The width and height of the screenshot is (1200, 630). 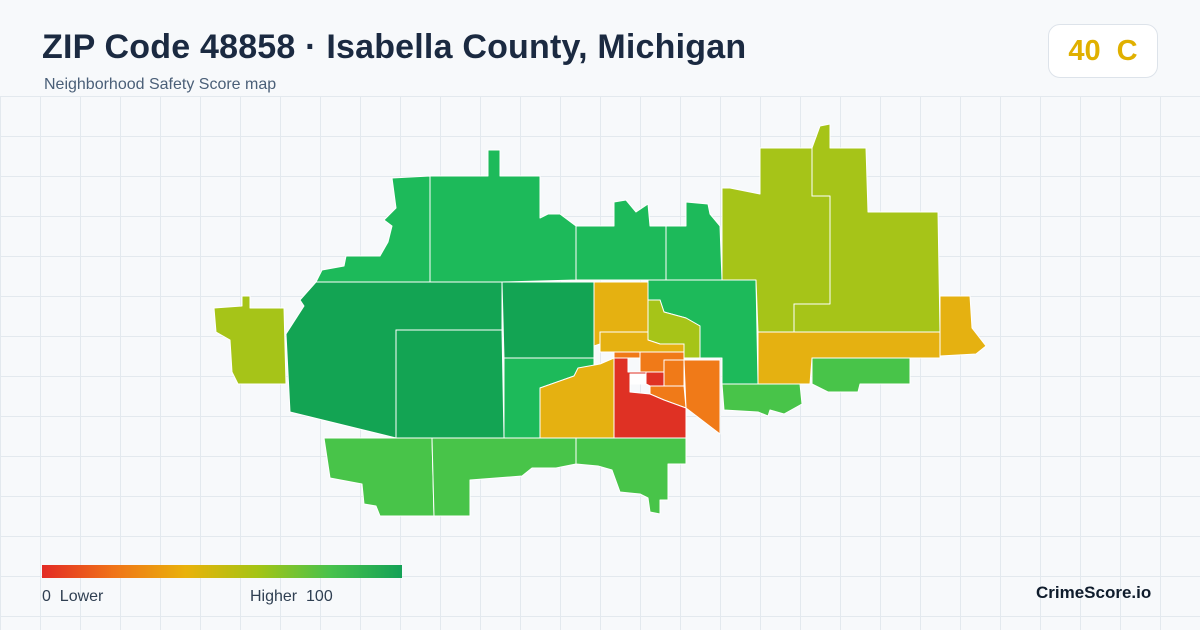 What do you see at coordinates (1094, 592) in the screenshot?
I see `brand-logo-text: CrimeScore.io` at bounding box center [1094, 592].